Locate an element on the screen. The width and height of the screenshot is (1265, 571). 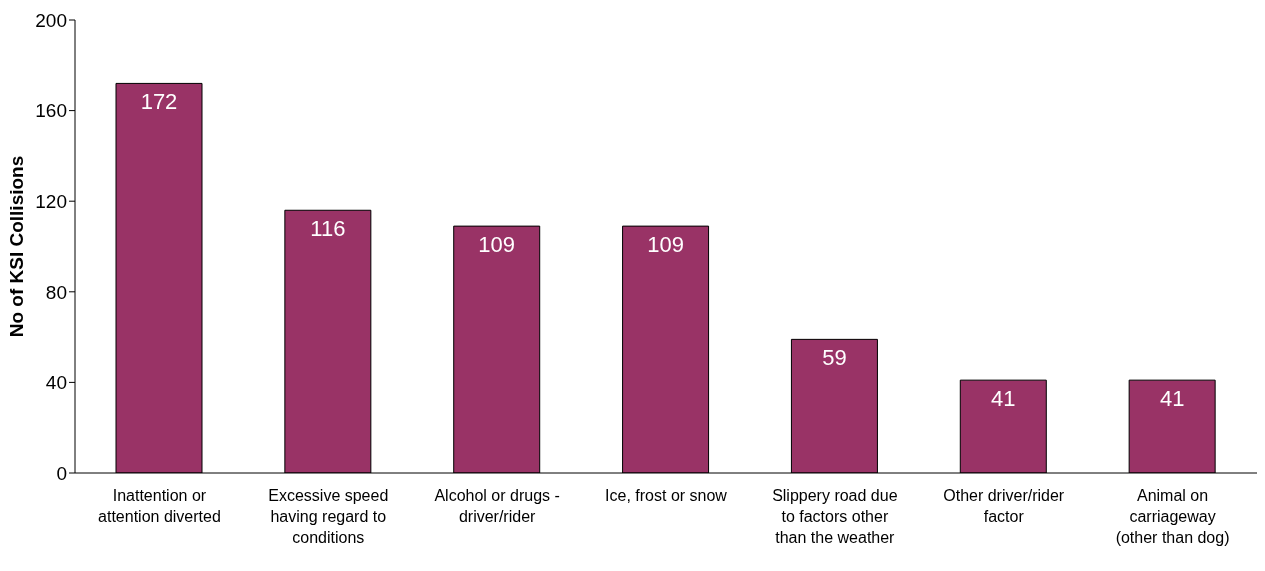
x-tick-label: Other driver/rider factor is located at coordinates (1004, 506).